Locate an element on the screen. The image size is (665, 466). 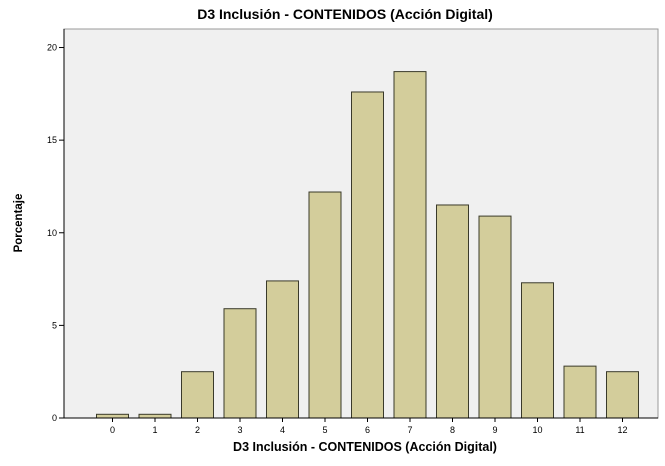
y-tick-label: 10 is located at coordinates (52, 233).